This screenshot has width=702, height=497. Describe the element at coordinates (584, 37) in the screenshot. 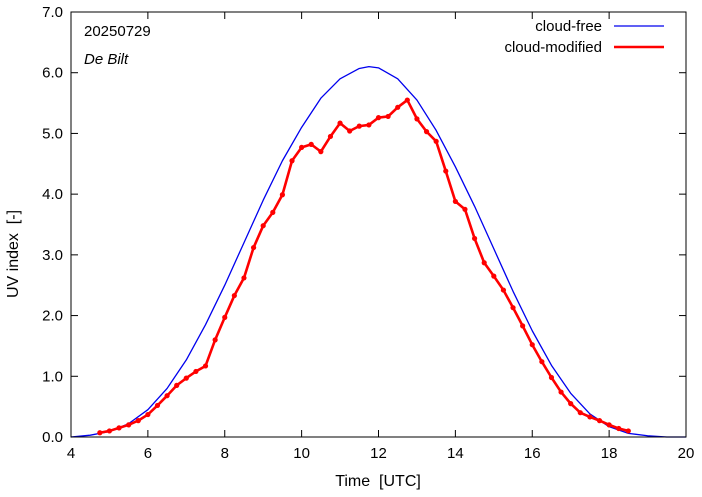

I see `legend: cloud-free cloud-modified` at that location.